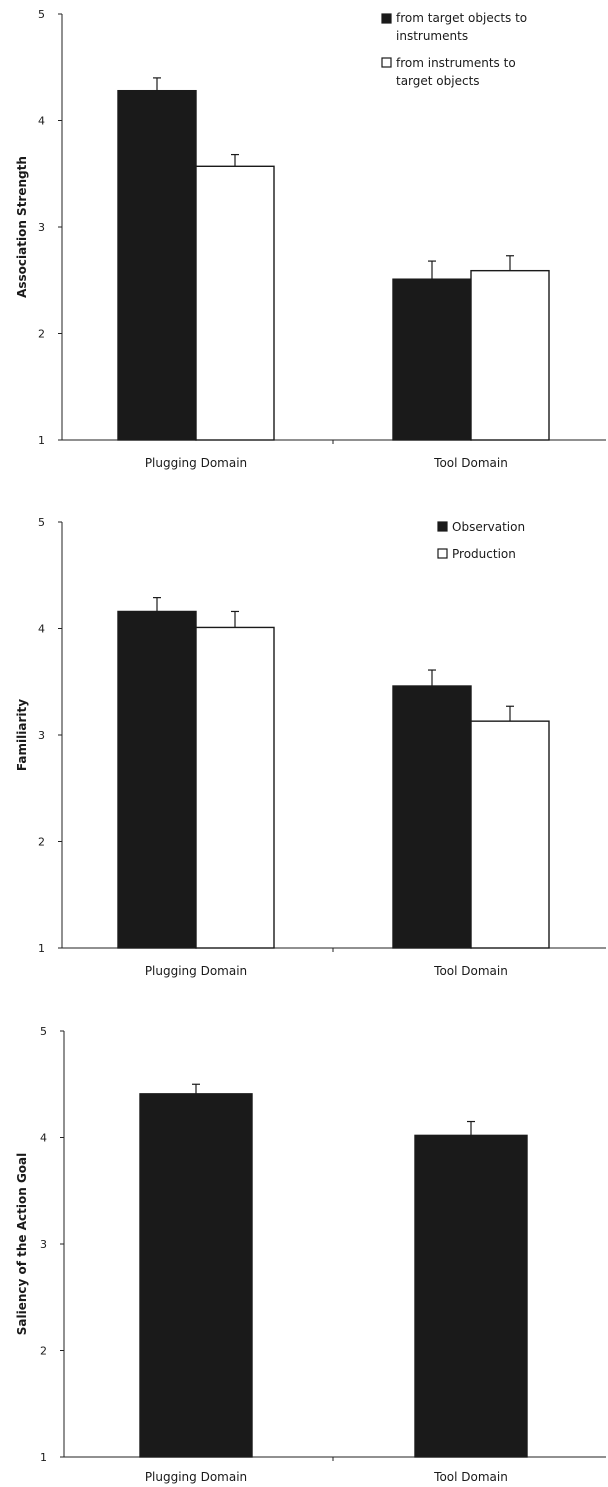 This screenshot has width=608, height=1487. Describe the element at coordinates (438, 81) in the screenshot. I see `legend-label: target objects` at that location.